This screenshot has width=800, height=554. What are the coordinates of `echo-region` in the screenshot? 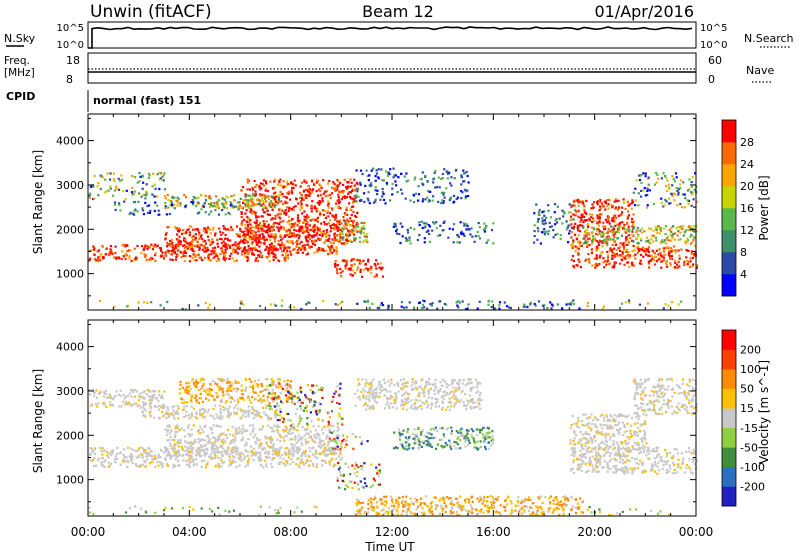 It's located at (299, 211).